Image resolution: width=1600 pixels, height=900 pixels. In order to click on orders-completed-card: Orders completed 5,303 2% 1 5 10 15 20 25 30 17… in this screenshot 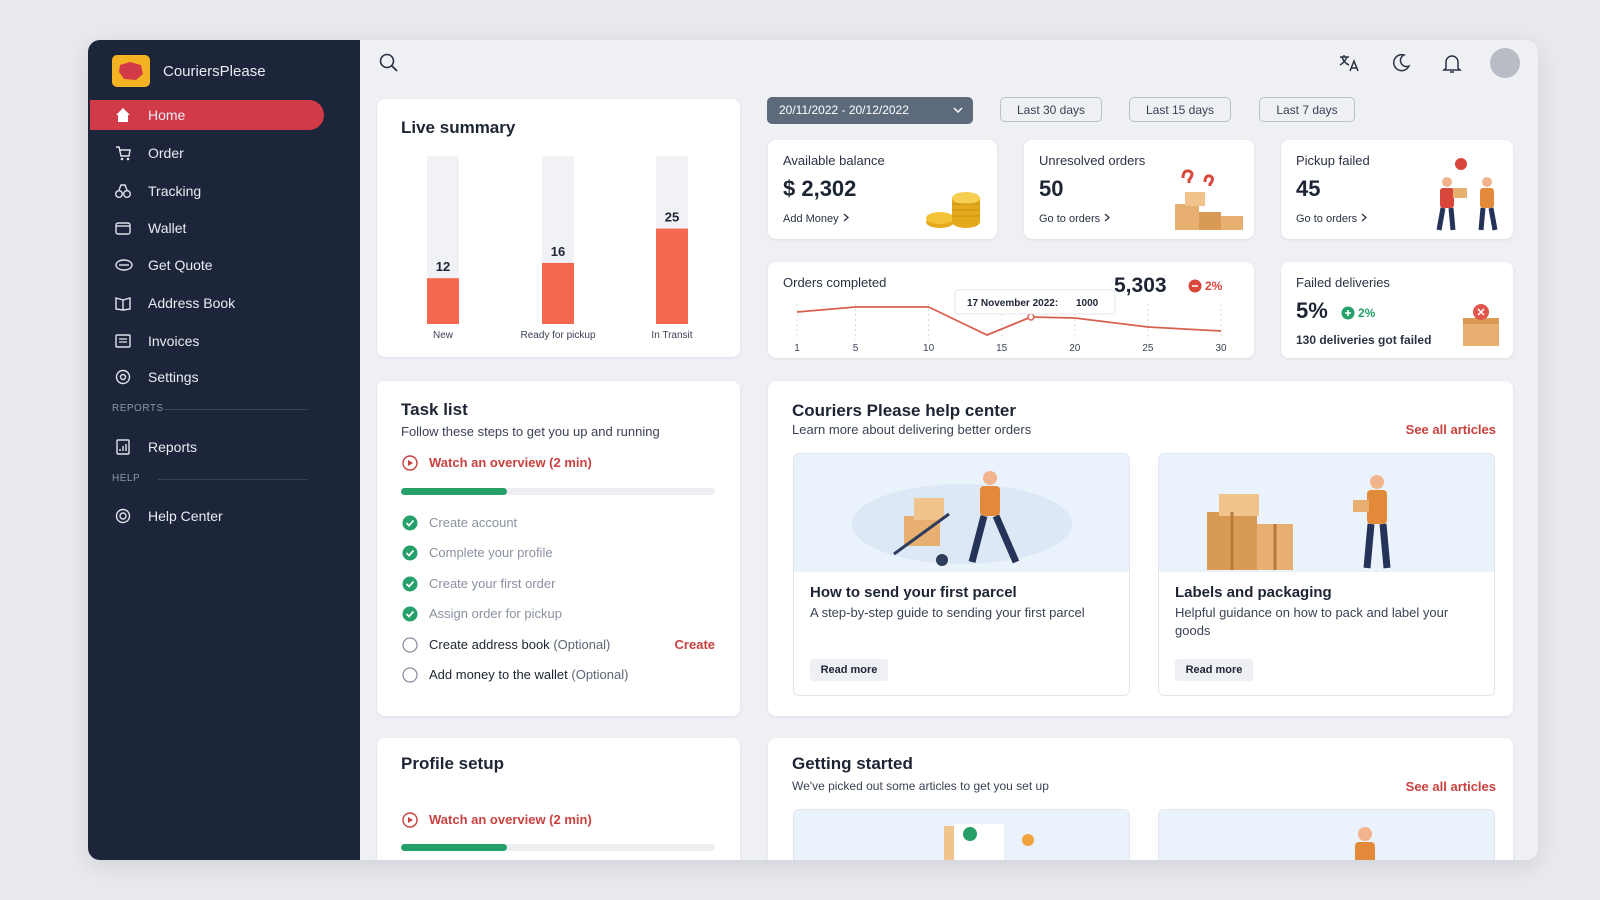, I will do `click(1011, 310)`.